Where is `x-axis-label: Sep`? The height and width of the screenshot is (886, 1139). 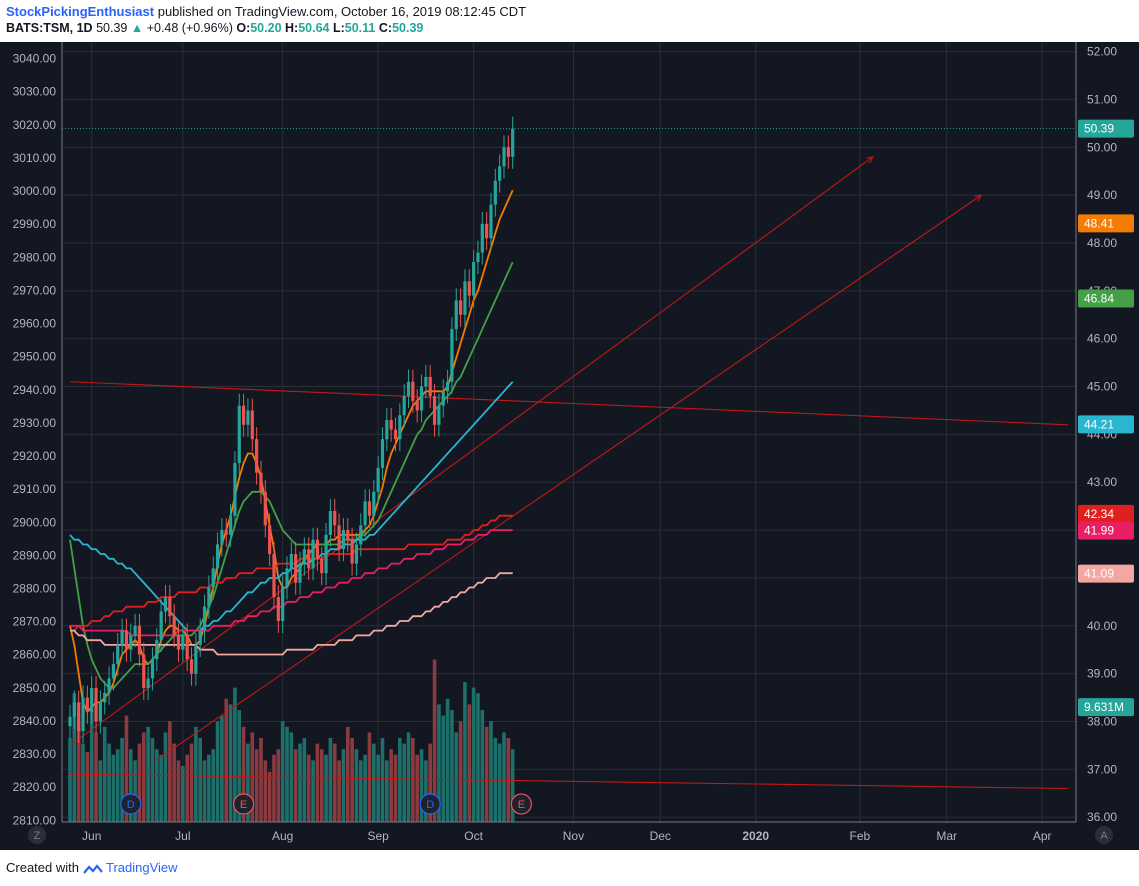
x-axis-label: Sep is located at coordinates (378, 836).